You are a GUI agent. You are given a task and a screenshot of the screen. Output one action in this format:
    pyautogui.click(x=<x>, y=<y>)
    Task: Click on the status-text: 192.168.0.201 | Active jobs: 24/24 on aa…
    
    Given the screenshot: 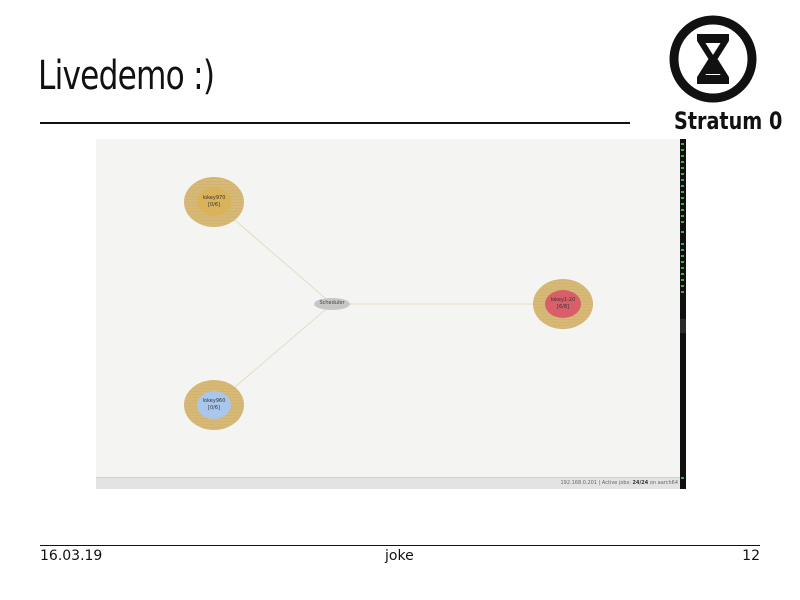 What is the action you would take?
    pyautogui.click(x=619, y=483)
    